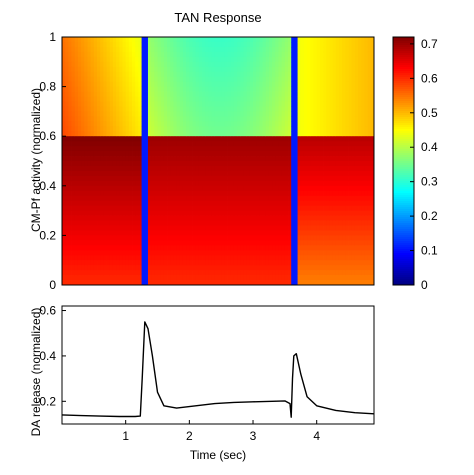  What do you see at coordinates (424, 285) in the screenshot?
I see `colorbar-tick-label: 0` at bounding box center [424, 285].